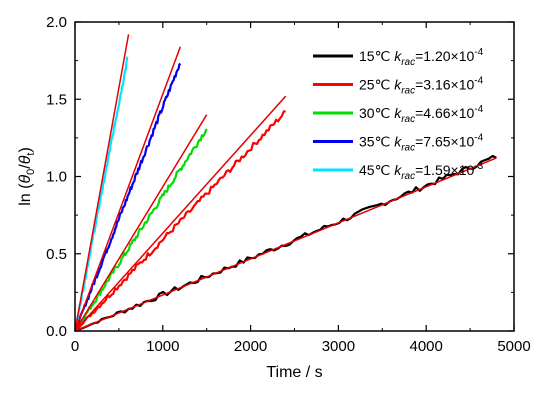  I want to click on x-tick-labels: 0 1000 2000 3000 4000 5000, so click(301, 346).